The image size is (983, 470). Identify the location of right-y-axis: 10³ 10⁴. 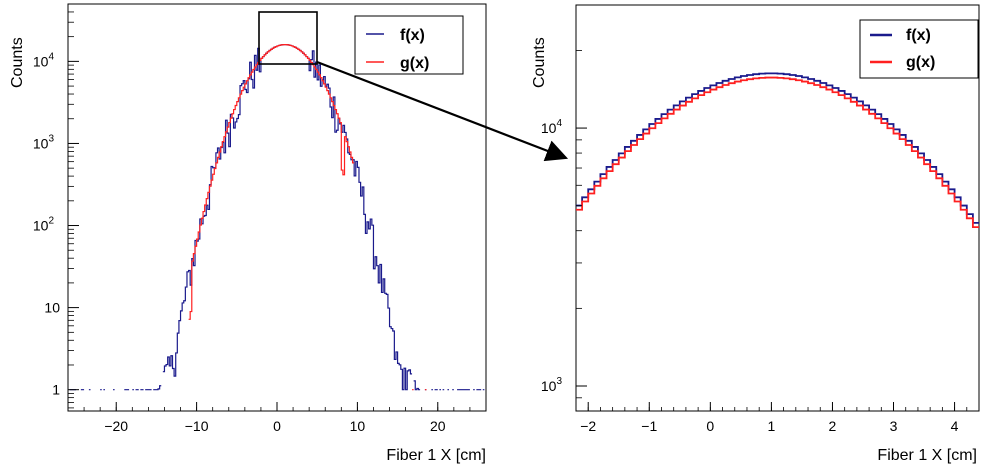
(564, 224).